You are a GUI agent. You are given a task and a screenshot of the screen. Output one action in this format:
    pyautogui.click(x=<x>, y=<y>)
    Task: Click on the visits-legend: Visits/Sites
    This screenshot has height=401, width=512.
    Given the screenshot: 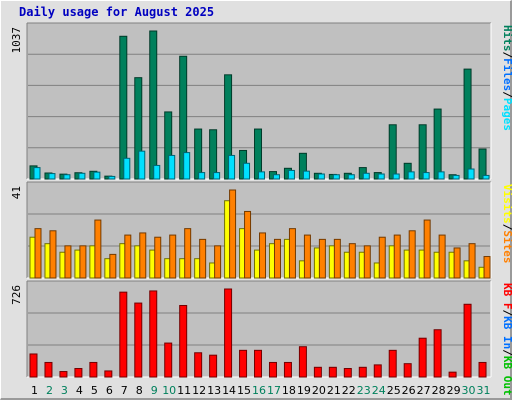 What is the action you would take?
    pyautogui.click(x=506, y=224)
    